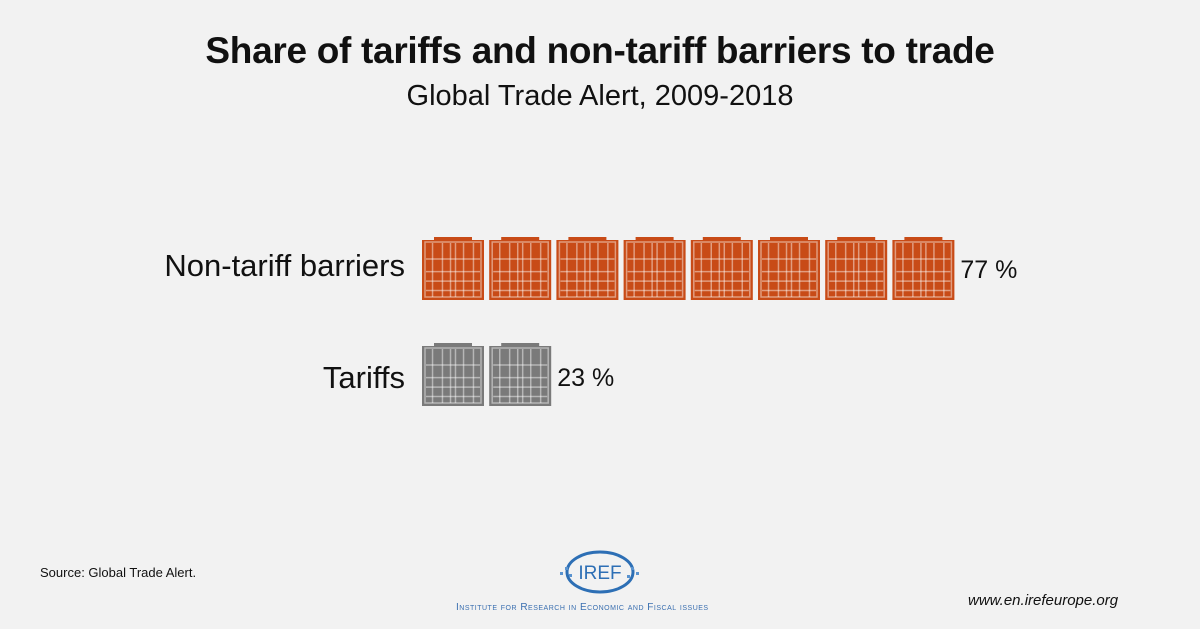  Describe the element at coordinates (118, 572) in the screenshot. I see `source-note: Source: Global Trade Alert.` at that location.